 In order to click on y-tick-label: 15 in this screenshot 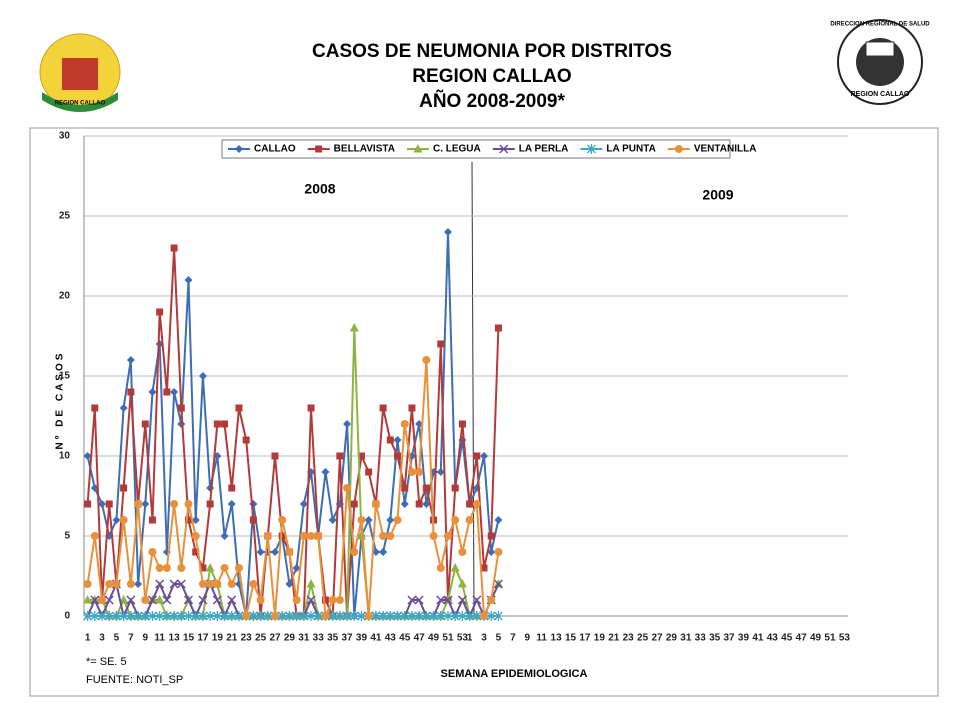, I will do `click(65, 376)`.